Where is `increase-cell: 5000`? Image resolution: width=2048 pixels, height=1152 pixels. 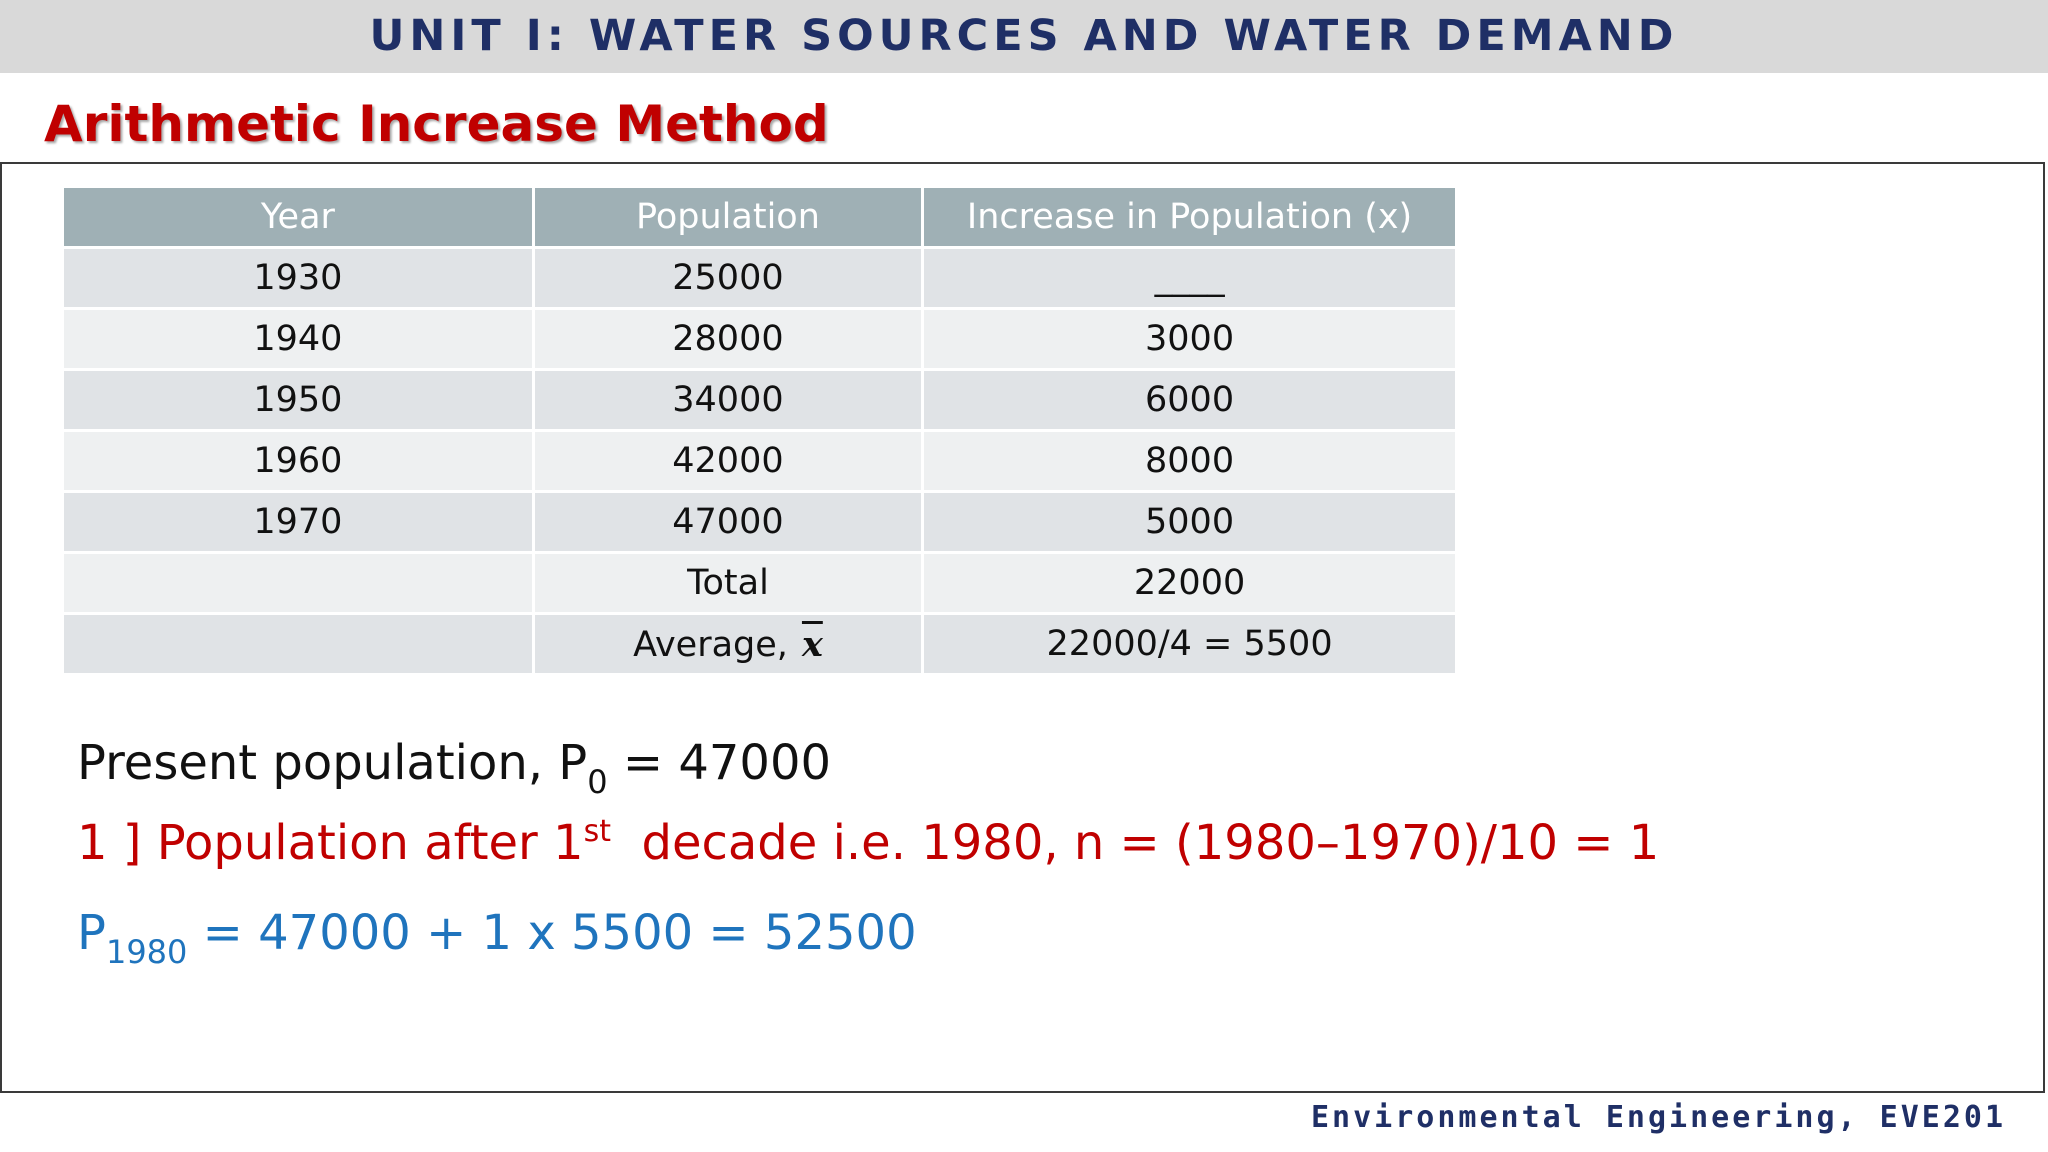 increase-cell: 5000 is located at coordinates (1189, 522).